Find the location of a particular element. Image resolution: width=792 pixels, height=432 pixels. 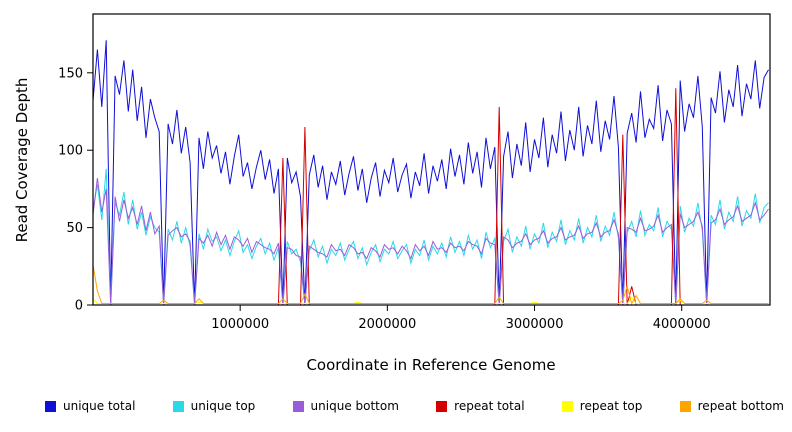

legend-item-repeat-bottom: repeat bottom is located at coordinates (731, 406).